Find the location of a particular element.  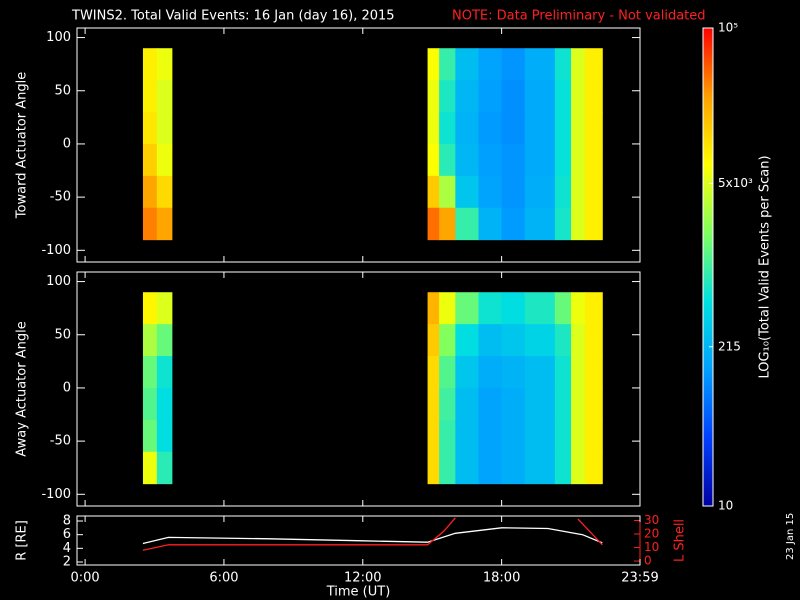

stamp: 23 Jan 15 is located at coordinates (790, 536).